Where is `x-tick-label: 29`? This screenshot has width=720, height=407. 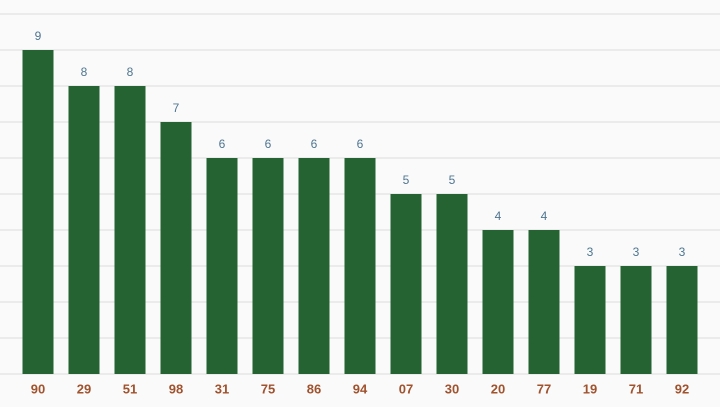
x-tick-label: 29 is located at coordinates (84, 388).